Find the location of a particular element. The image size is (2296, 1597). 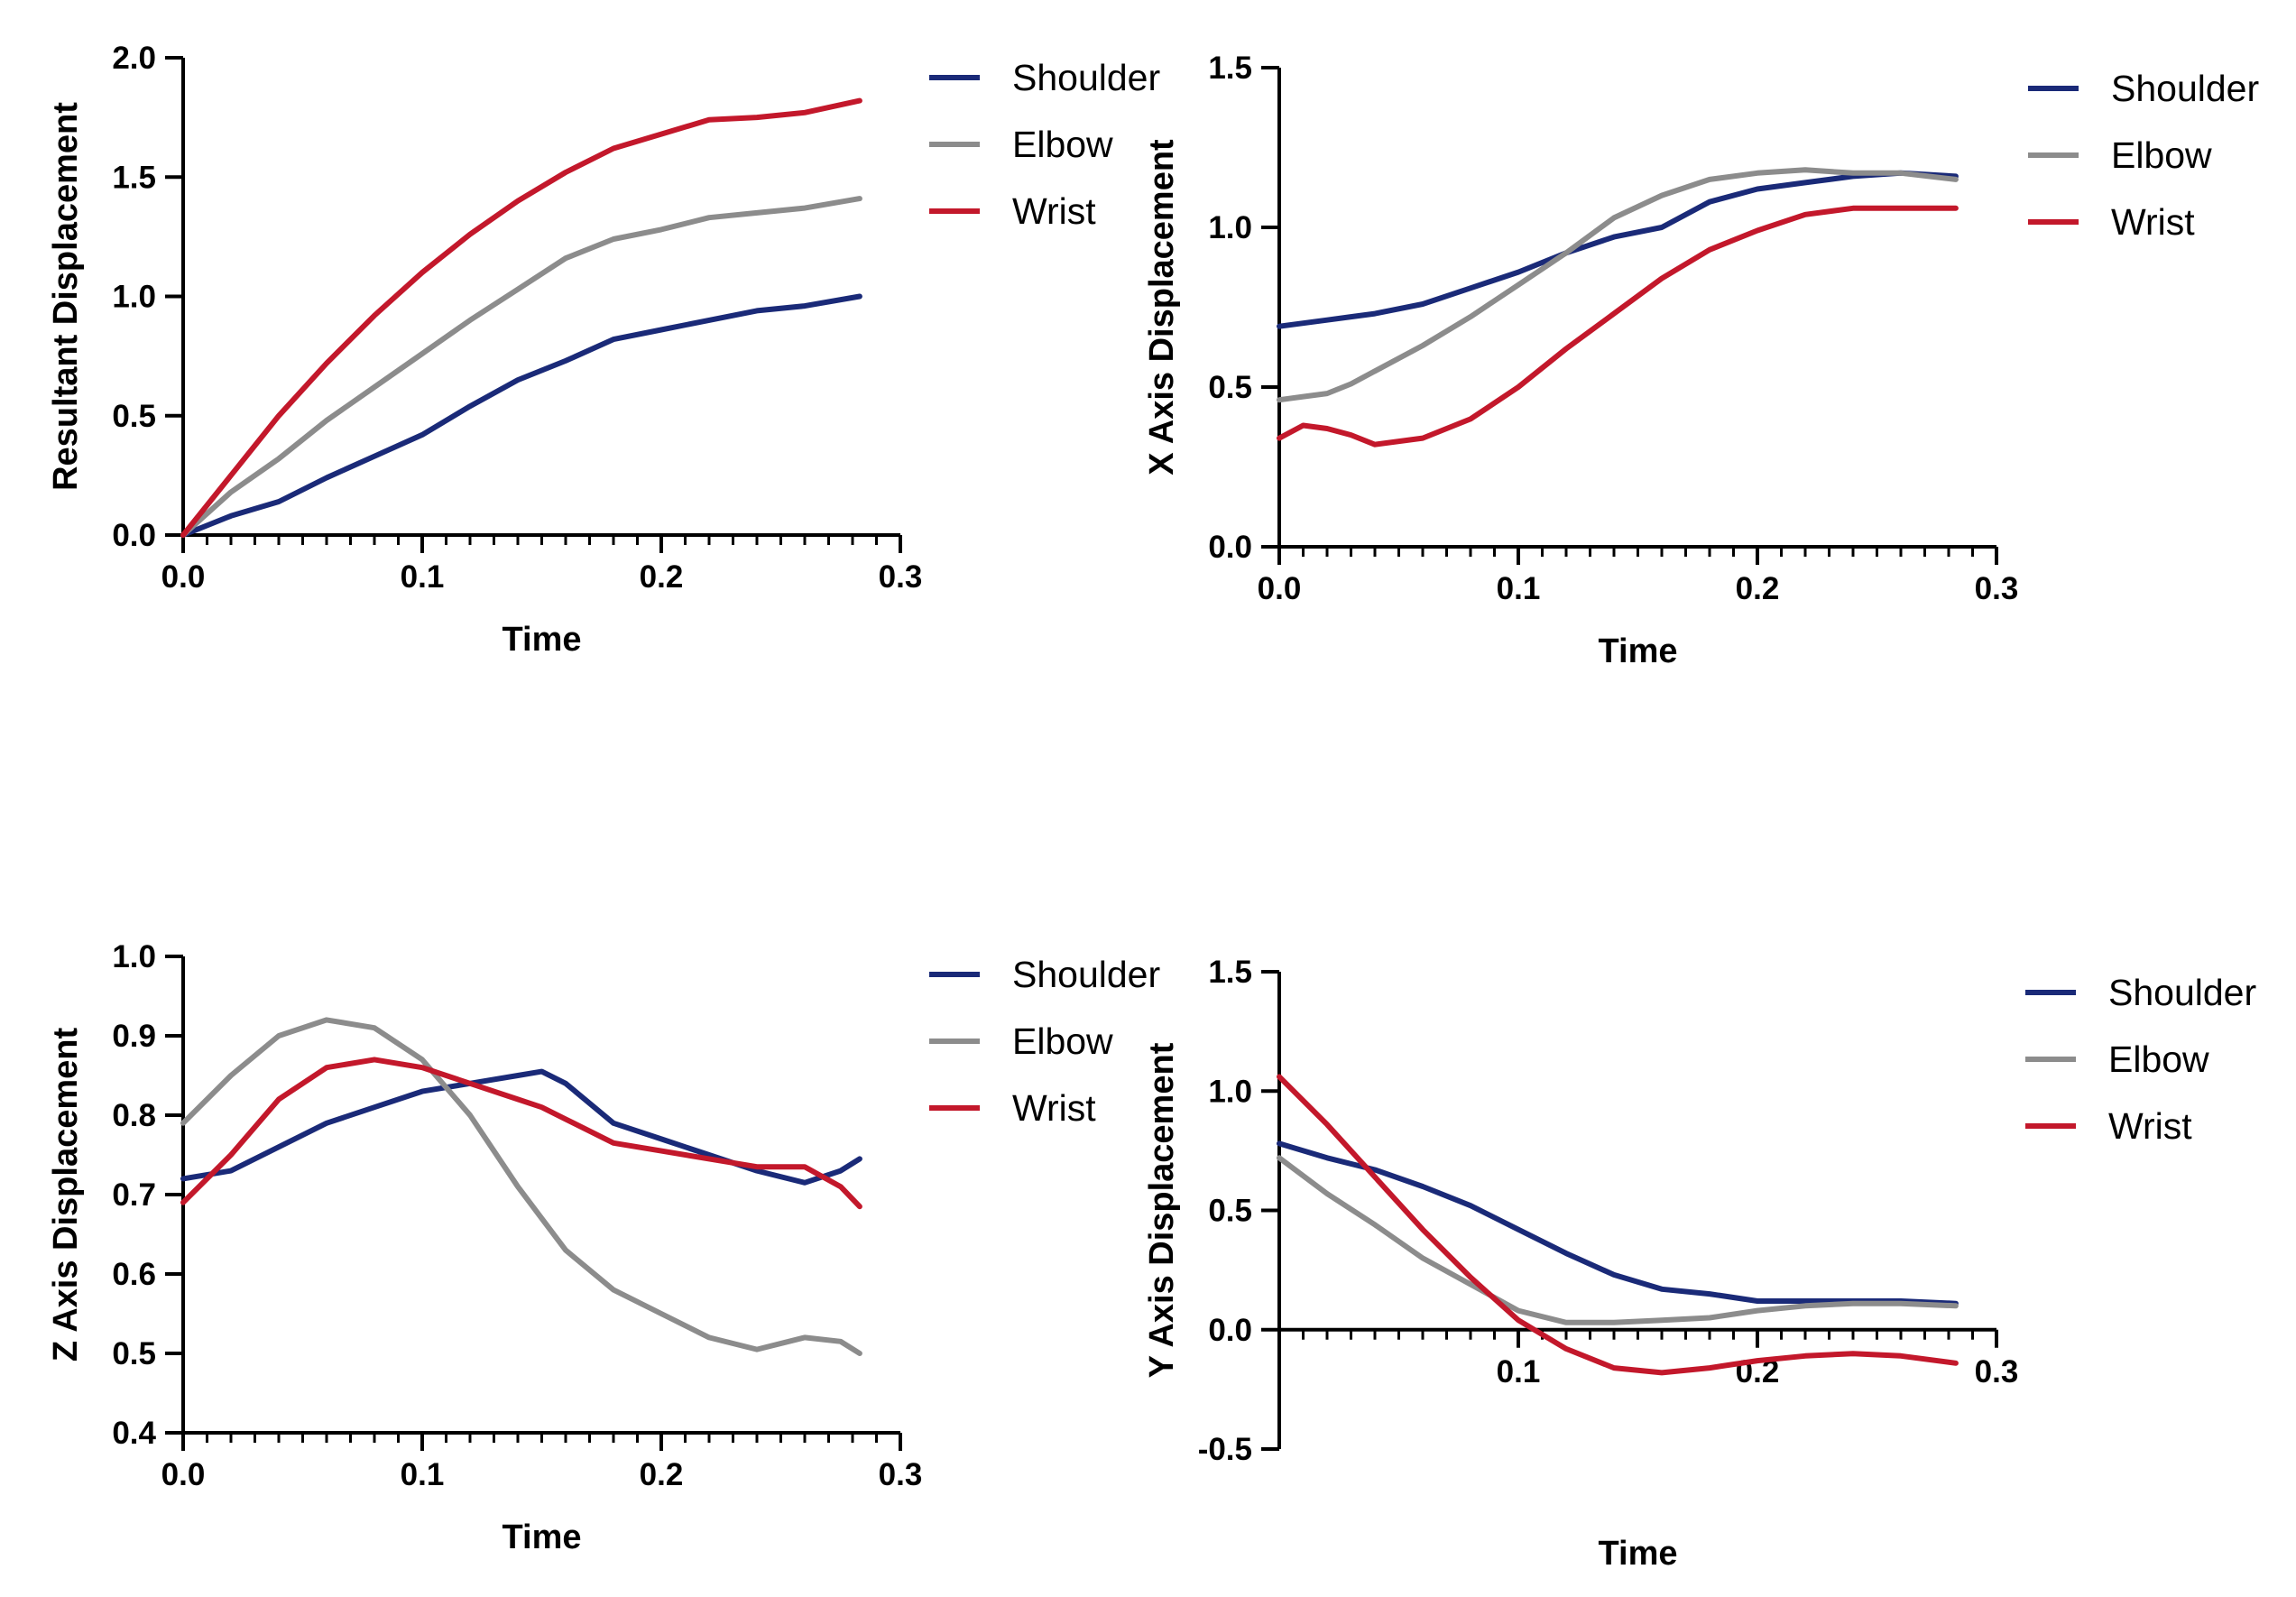

y-axis-title: Z Axis Displacement is located at coordinates (66, 1195).